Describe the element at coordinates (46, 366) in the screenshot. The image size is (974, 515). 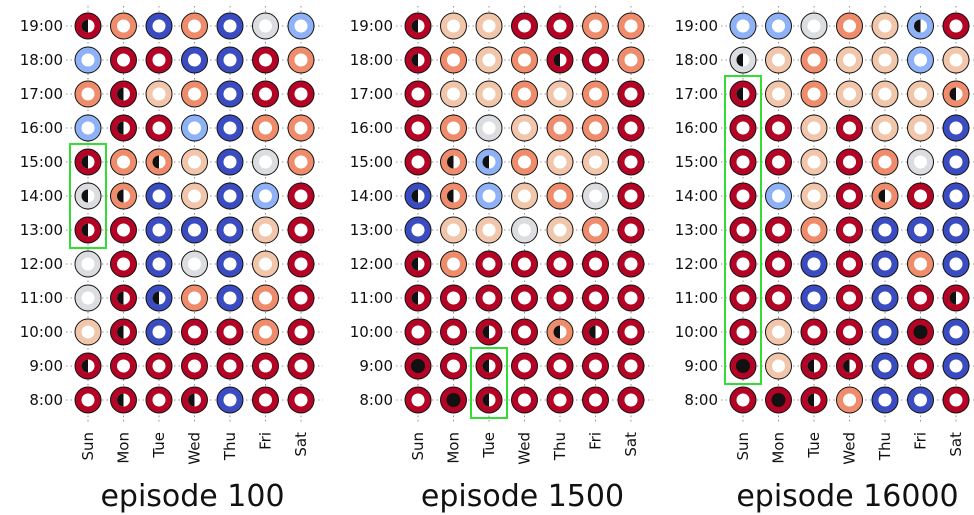
I see `y-tick-label: 9:00` at that location.